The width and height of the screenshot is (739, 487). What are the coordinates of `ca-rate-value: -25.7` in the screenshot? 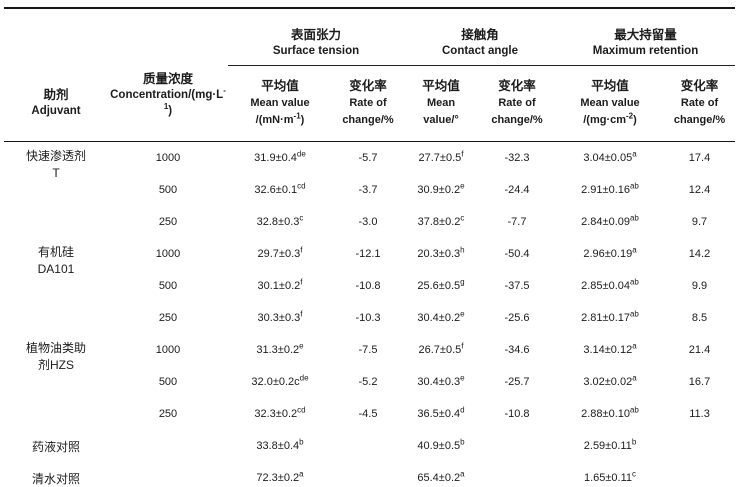 It's located at (517, 382).